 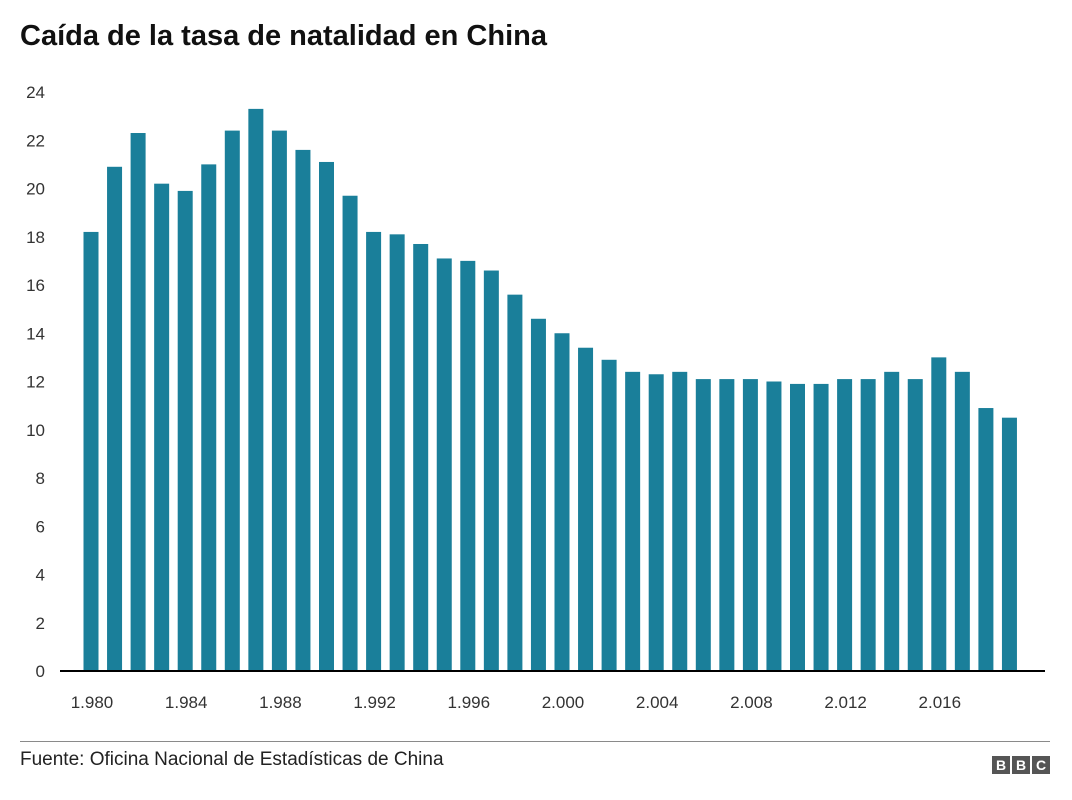 I want to click on bar-1980, so click(x=91, y=451).